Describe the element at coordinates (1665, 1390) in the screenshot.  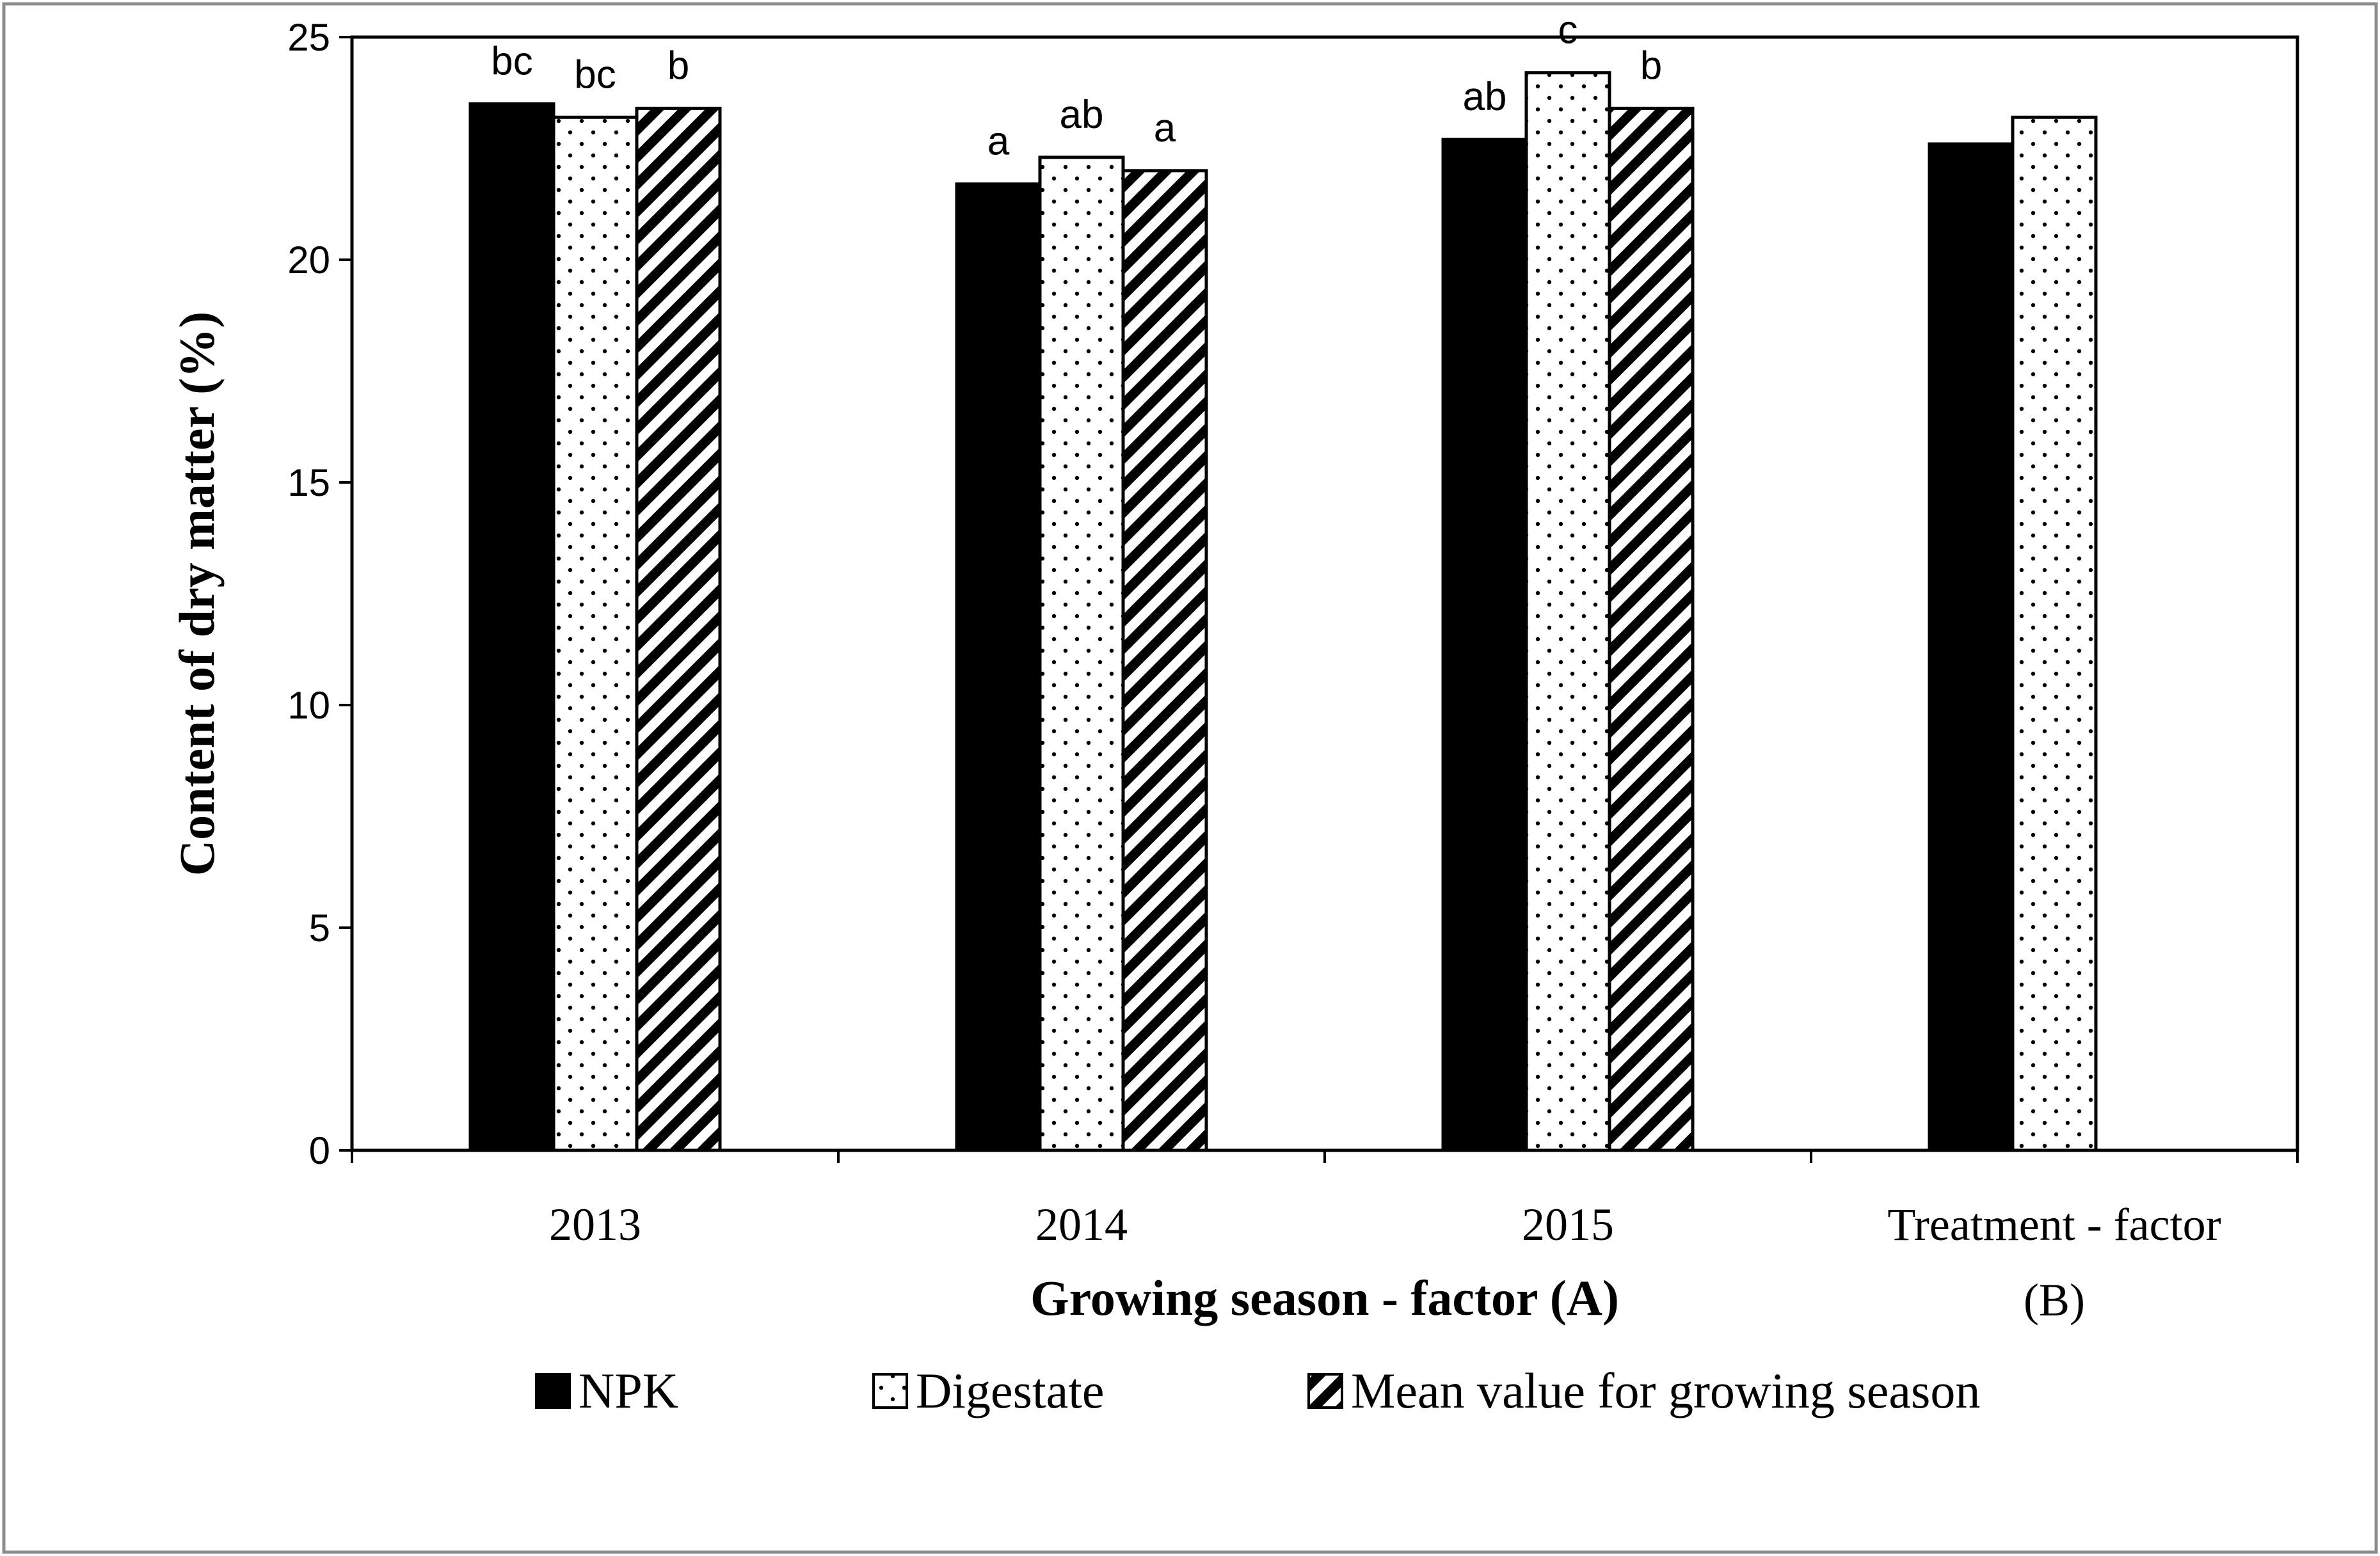
I see `legend-label: Mean value for growing season` at that location.